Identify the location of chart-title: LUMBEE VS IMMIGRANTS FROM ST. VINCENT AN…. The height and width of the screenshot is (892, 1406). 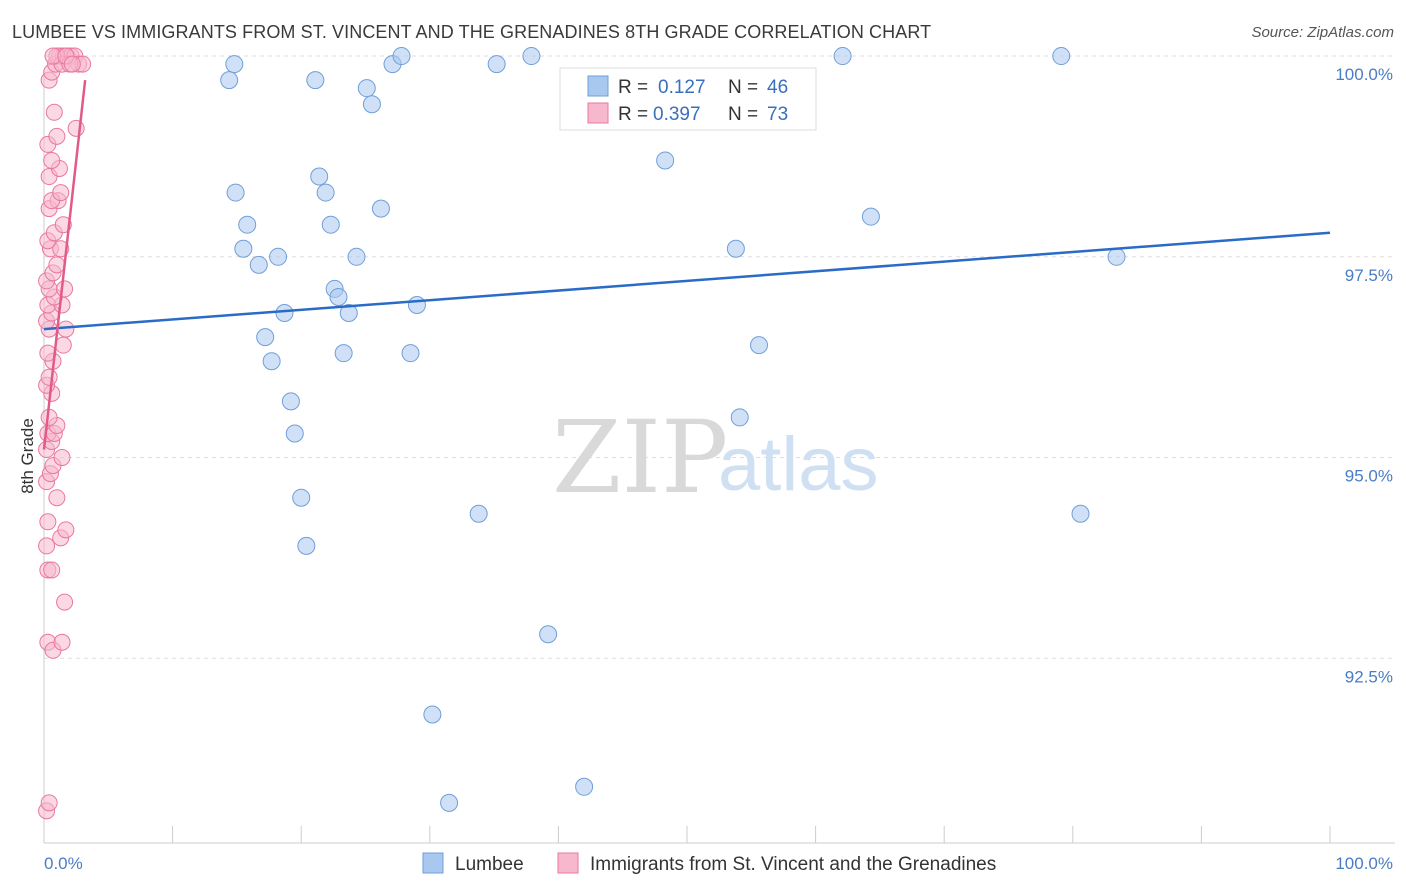
(472, 32).